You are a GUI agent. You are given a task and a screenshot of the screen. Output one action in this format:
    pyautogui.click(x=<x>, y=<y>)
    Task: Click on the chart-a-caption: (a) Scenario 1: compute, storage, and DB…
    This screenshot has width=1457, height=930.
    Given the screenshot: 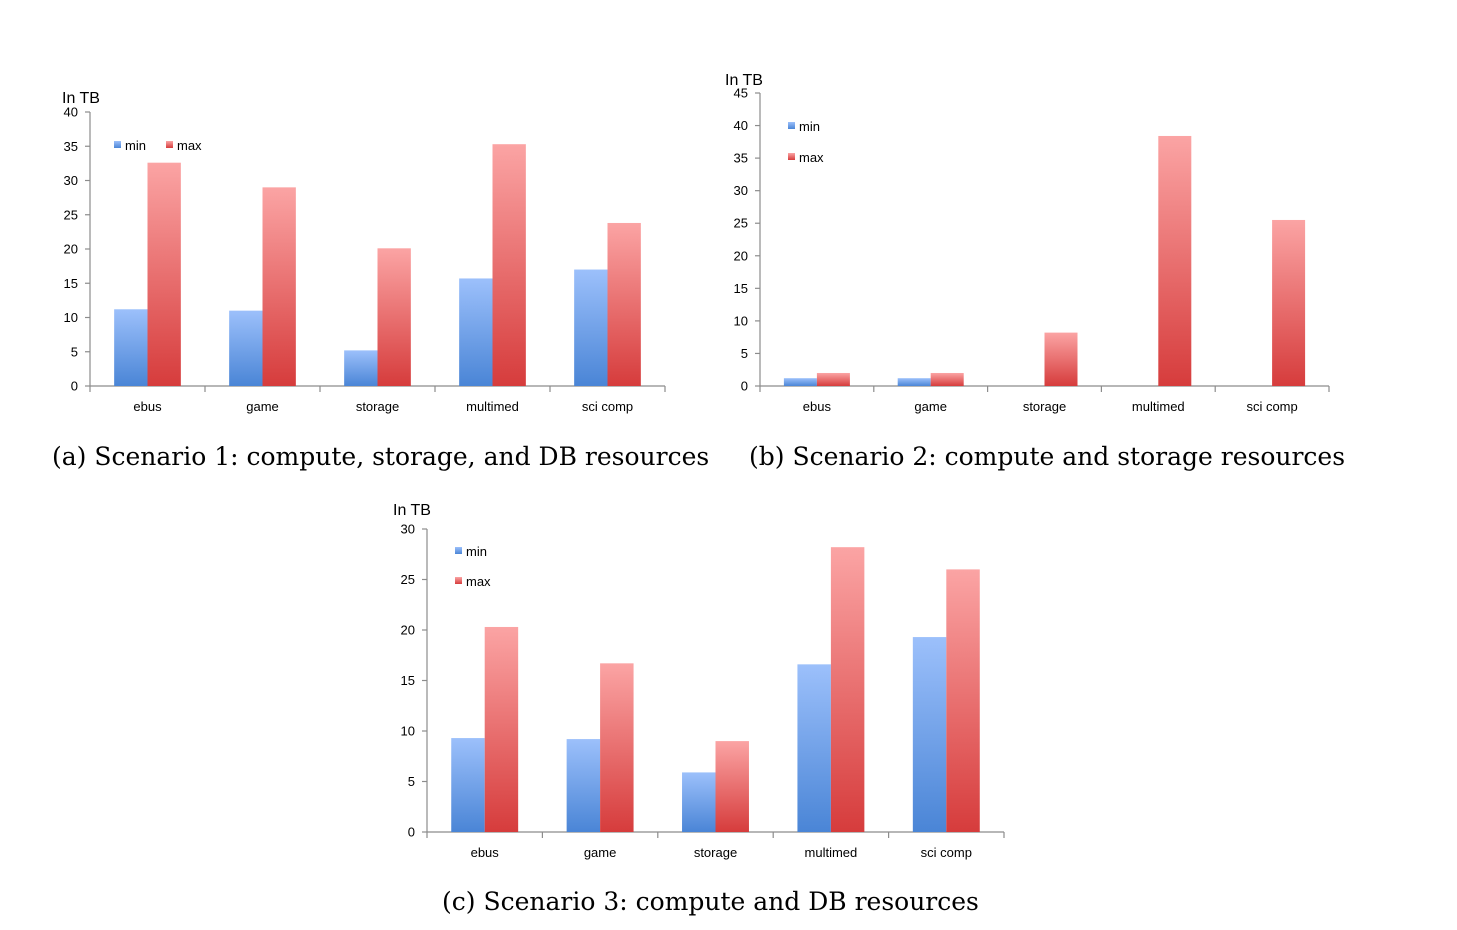 What is the action you would take?
    pyautogui.click(x=381, y=456)
    